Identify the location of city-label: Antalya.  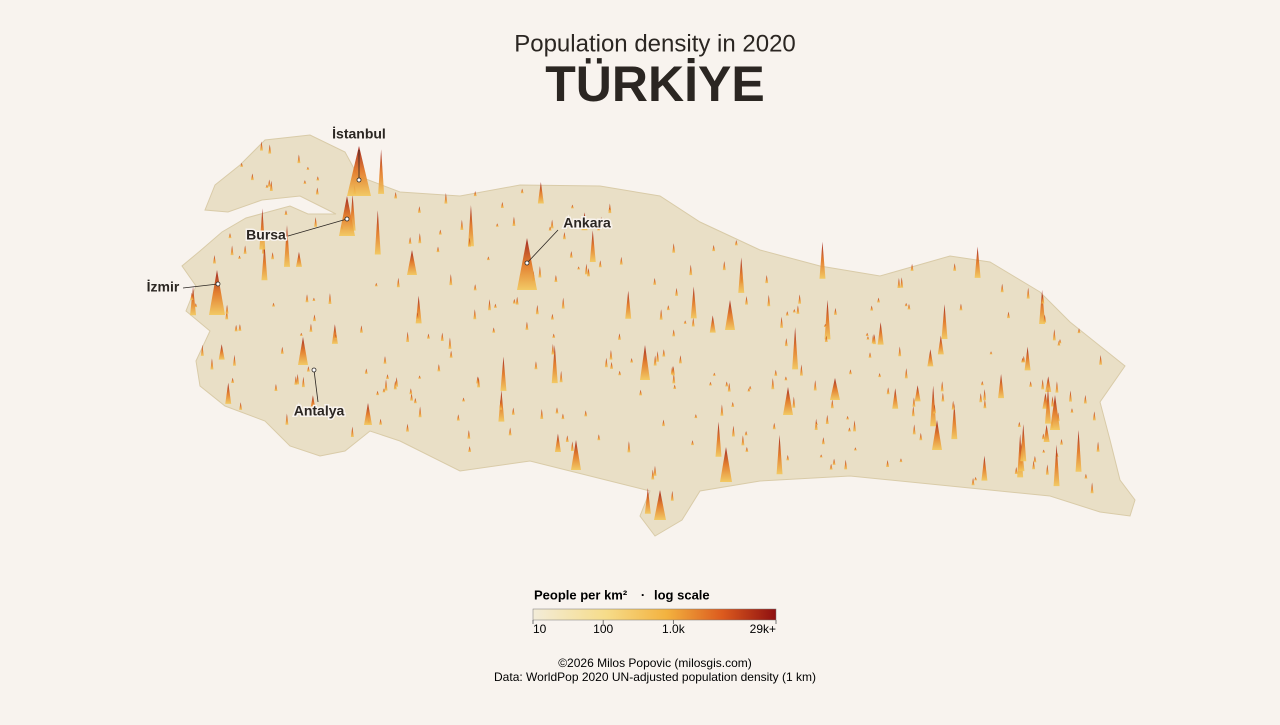
(319, 411).